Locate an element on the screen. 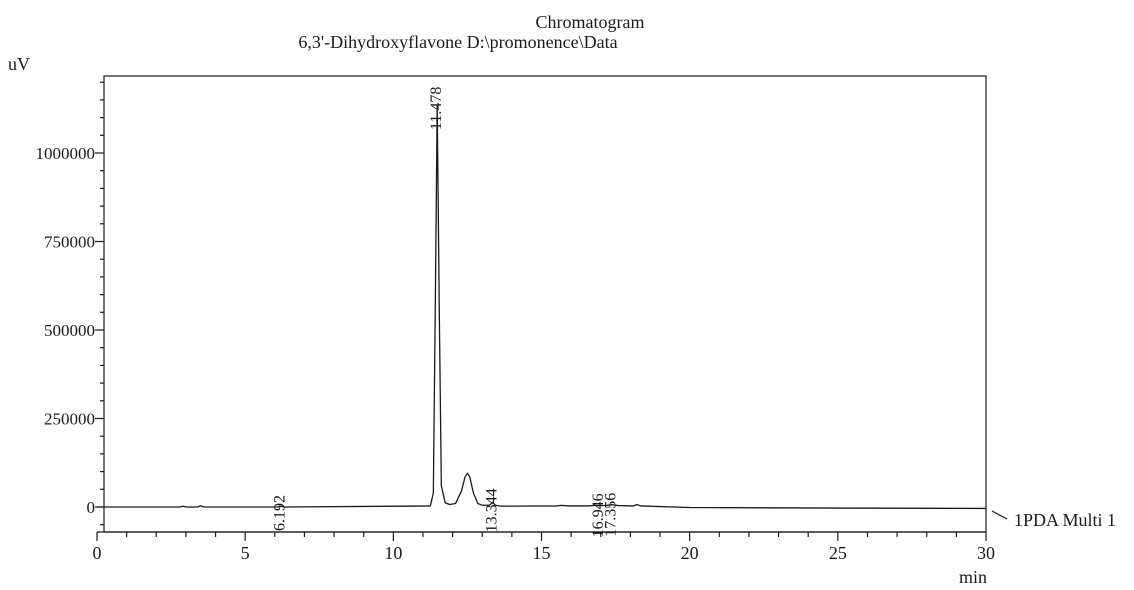 This screenshot has height=590, width=1134. x-tick-label: 25 is located at coordinates (838, 553).